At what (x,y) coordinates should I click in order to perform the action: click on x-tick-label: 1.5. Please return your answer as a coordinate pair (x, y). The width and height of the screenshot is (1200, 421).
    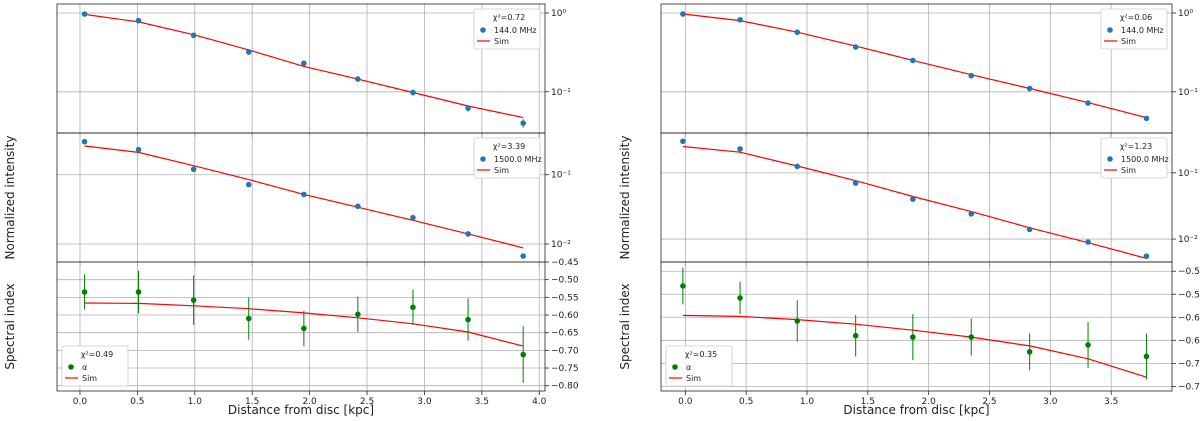
    Looking at the image, I should click on (252, 402).